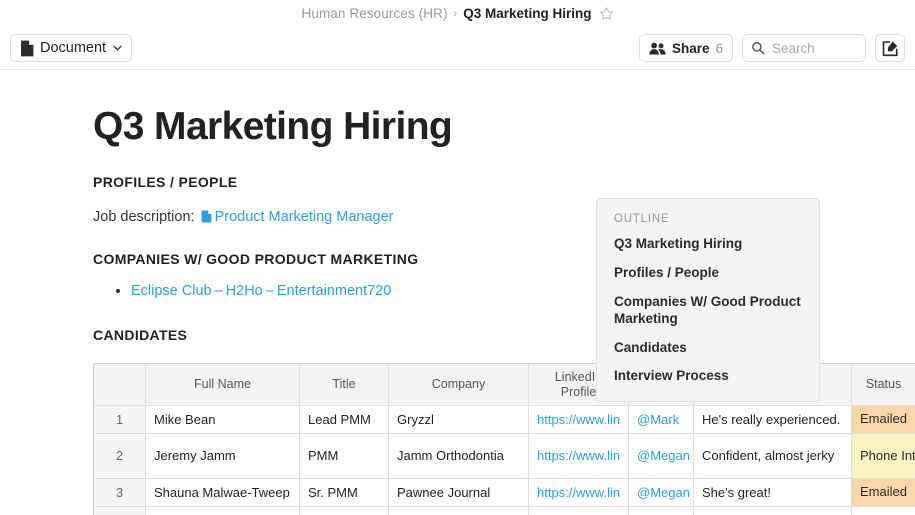 The width and height of the screenshot is (915, 515). I want to click on companies-list: Eclipse Club–H2Ho–Entertainment720, so click(504, 291).